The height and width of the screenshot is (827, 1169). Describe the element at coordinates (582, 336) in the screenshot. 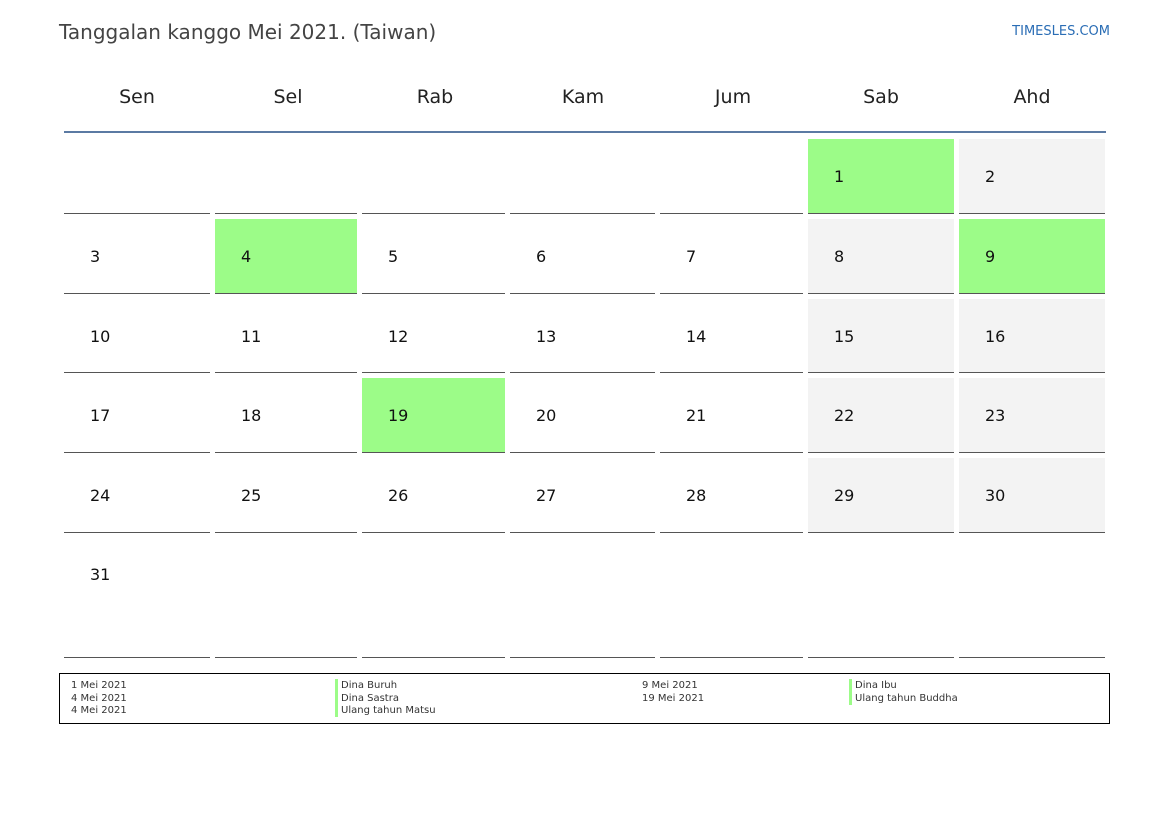

I see `day-cell-13: 13` at that location.